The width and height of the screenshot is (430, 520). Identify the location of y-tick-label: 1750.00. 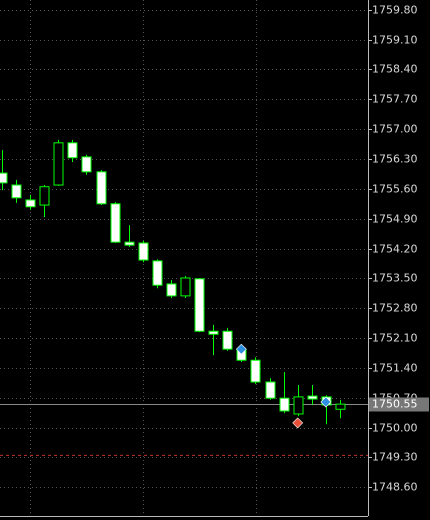
(395, 428).